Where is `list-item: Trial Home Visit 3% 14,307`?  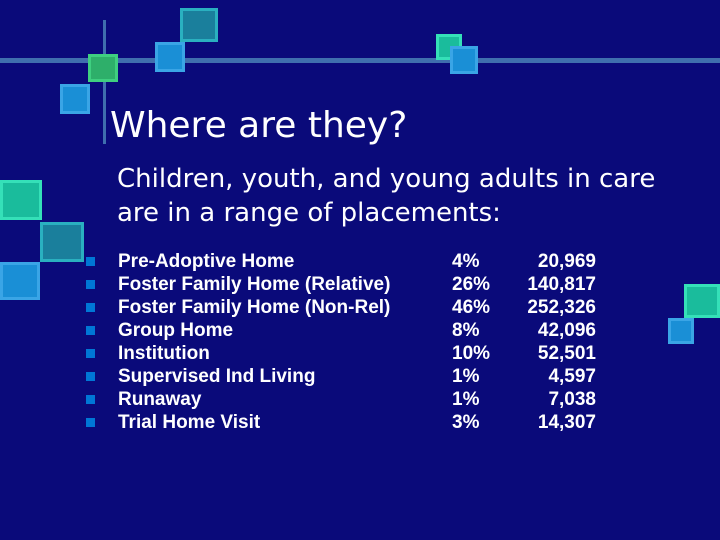 list-item: Trial Home Visit 3% 14,307 is located at coordinates (360, 422).